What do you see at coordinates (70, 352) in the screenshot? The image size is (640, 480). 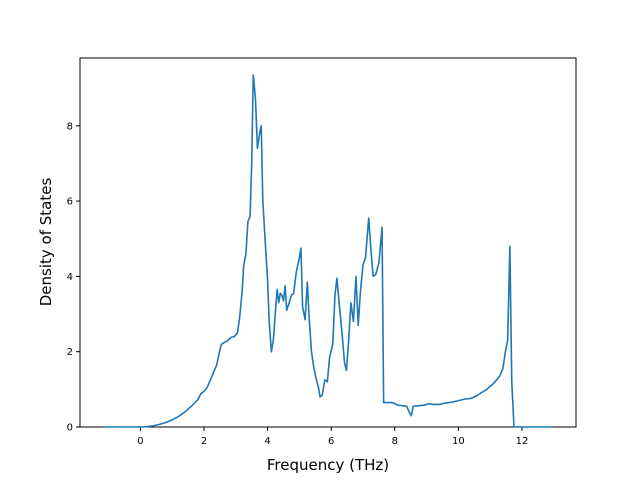 I see `y-tick-label: 2` at bounding box center [70, 352].